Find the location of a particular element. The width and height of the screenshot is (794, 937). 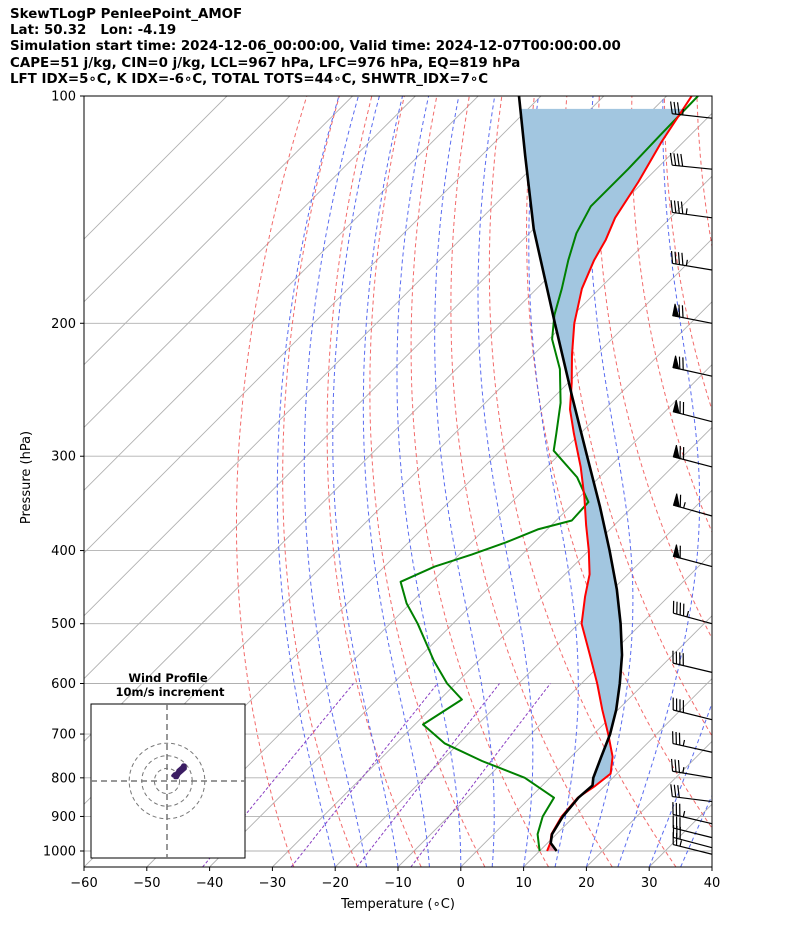

x-tick-label: 30 is located at coordinates (649, 883).